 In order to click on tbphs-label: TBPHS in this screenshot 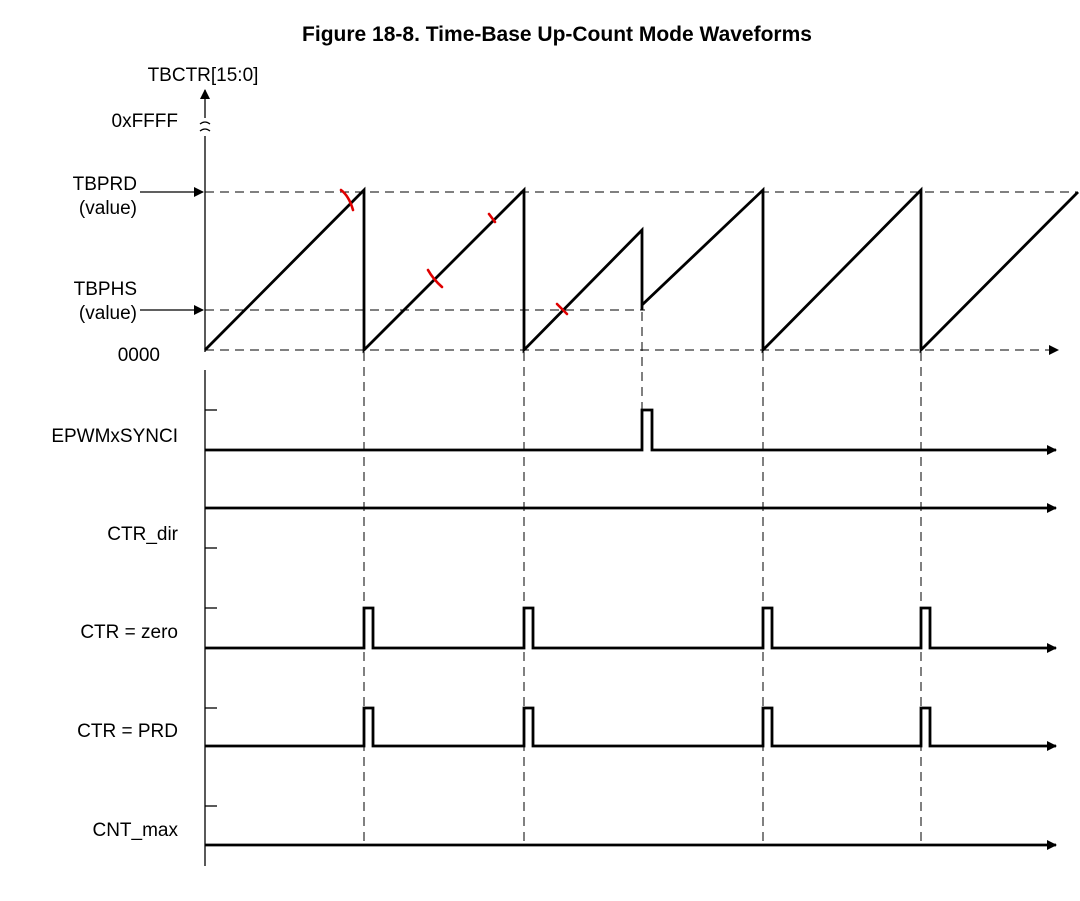, I will do `click(105, 289)`.